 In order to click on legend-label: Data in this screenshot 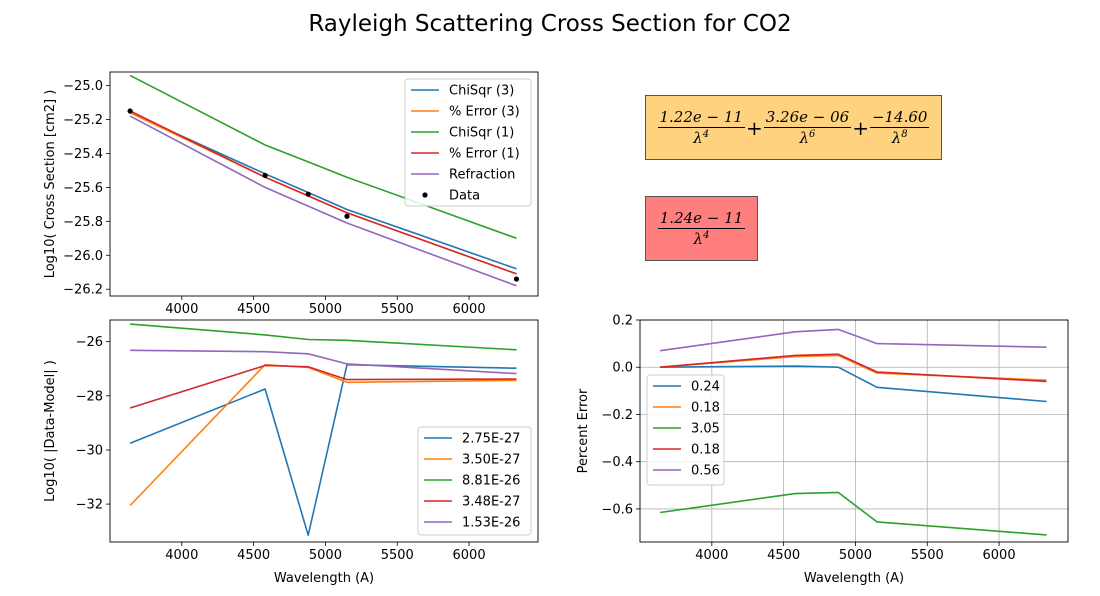, I will do `click(464, 196)`.